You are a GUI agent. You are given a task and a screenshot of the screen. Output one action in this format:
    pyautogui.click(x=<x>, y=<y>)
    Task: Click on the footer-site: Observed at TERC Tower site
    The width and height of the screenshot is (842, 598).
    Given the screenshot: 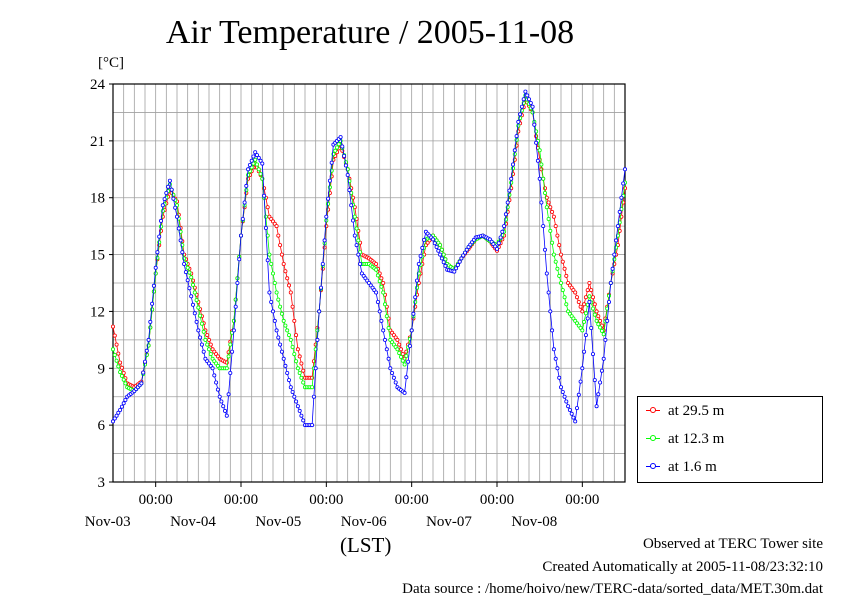 What is the action you would take?
    pyautogui.click(x=732, y=544)
    